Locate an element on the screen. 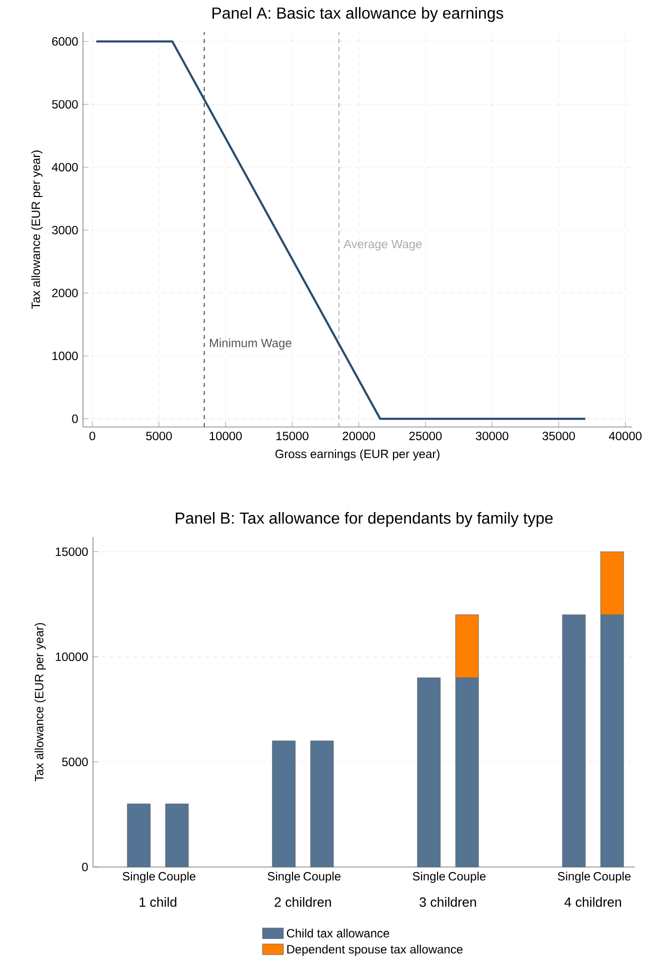  x-tick-label: 25000 is located at coordinates (425, 436).